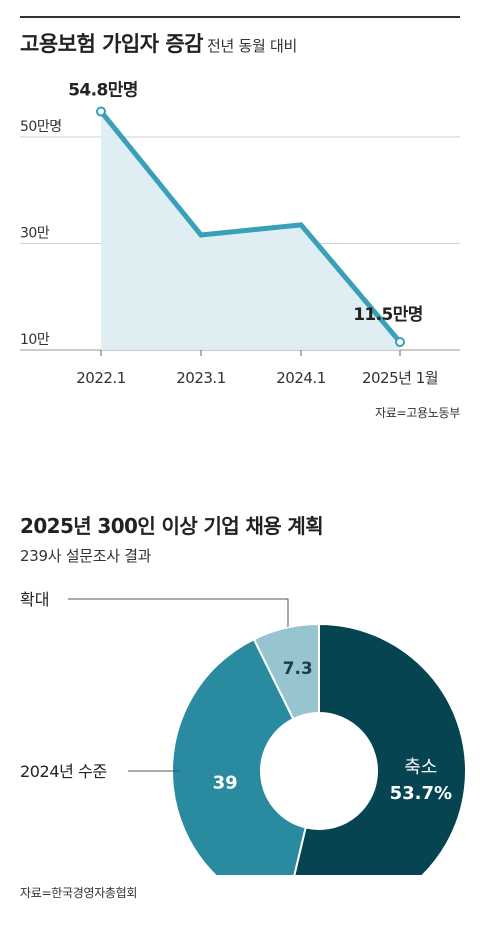 This screenshot has width=480, height=930. I want to click on data-label: 11.5만명, so click(388, 315).